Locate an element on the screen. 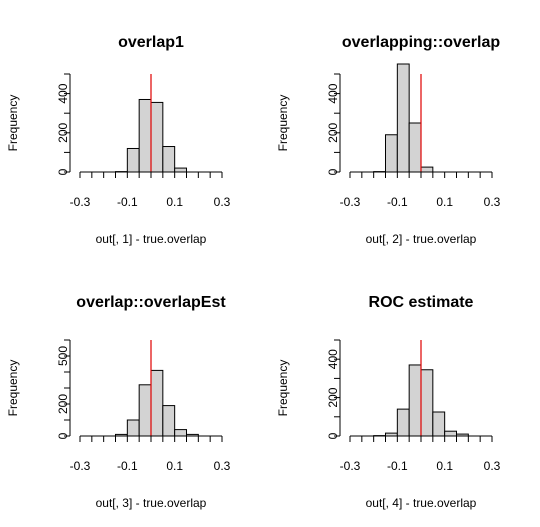  y-tick-label: 500 is located at coordinates (63, 356).